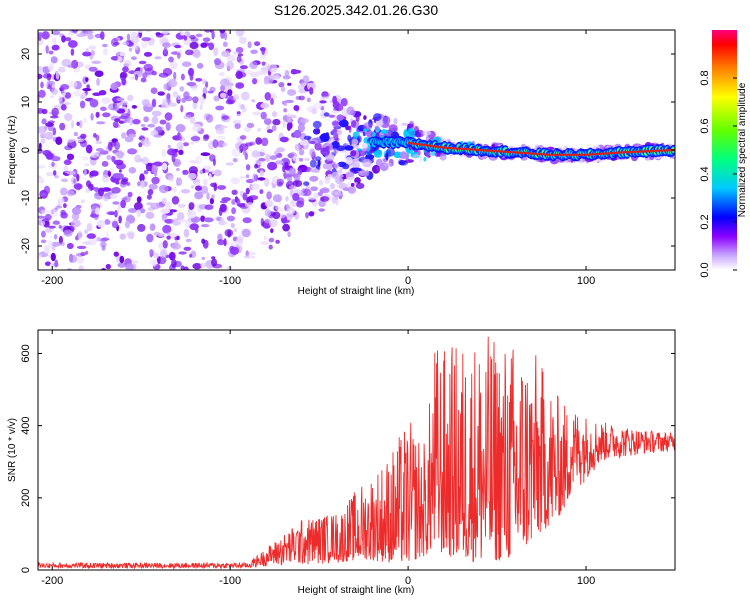 This screenshot has height=600, width=750. Describe the element at coordinates (586, 281) in the screenshot. I see `spectrogram-x-tick-label: 100` at that location.